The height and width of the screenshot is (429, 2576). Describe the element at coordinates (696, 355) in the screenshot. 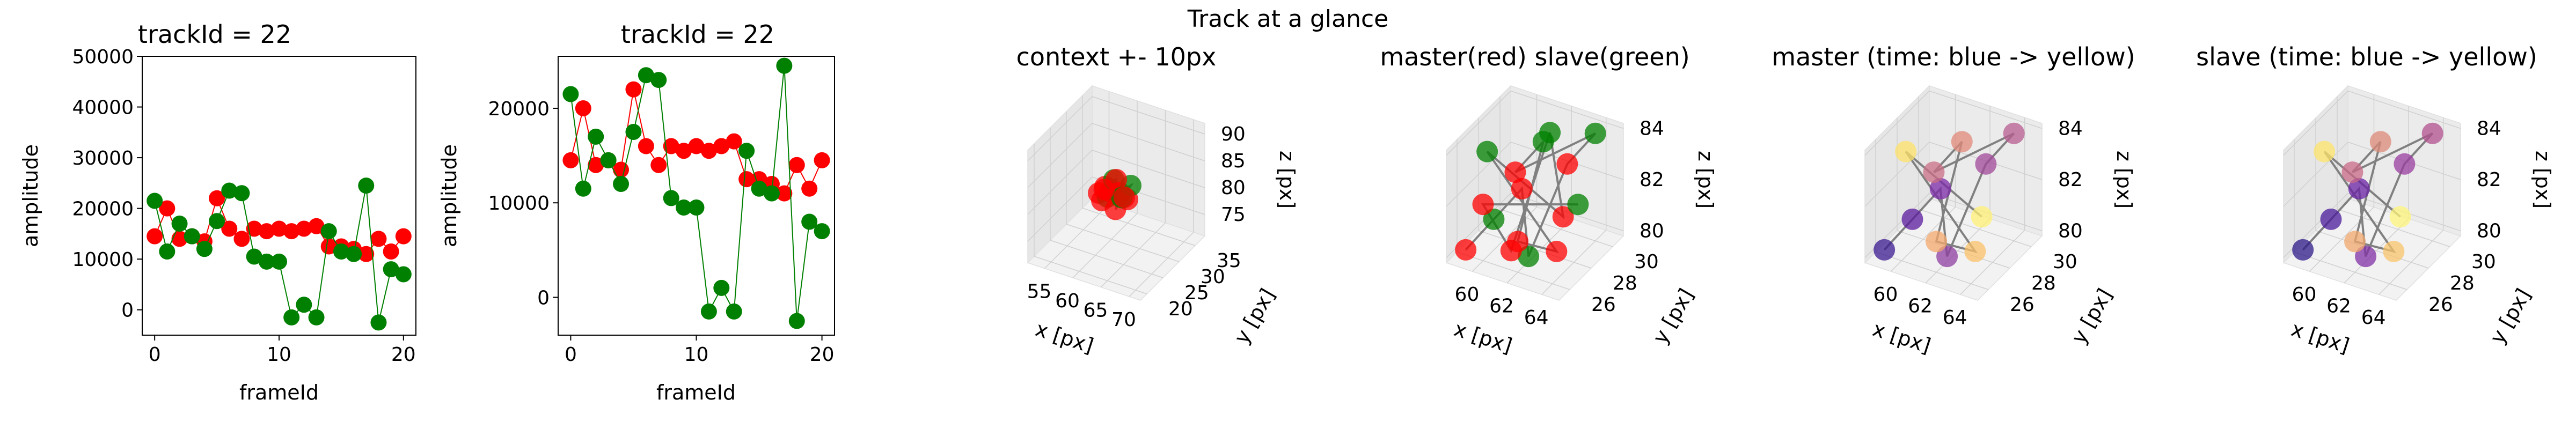

I see `x-tick-label: 10` at that location.